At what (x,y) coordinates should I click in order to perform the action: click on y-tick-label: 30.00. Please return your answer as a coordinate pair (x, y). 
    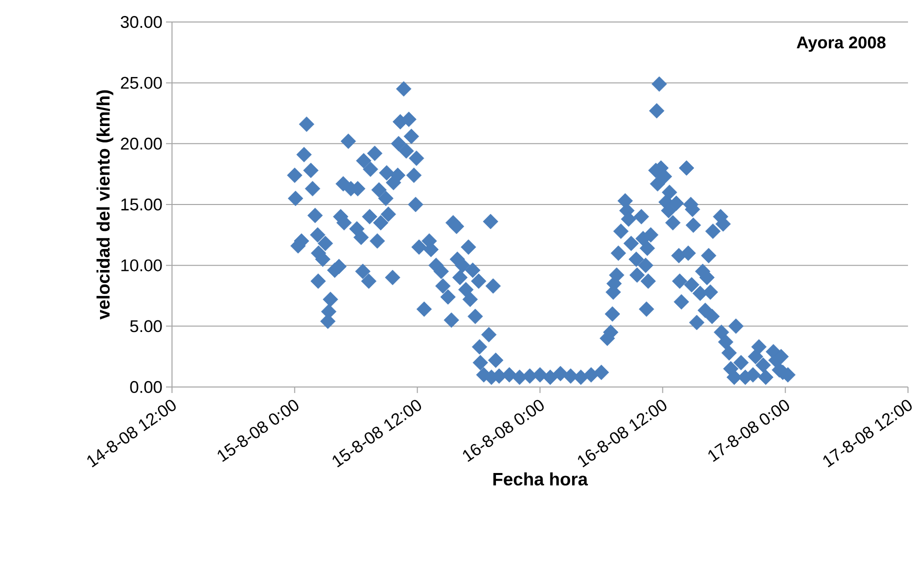
    Looking at the image, I should click on (141, 22).